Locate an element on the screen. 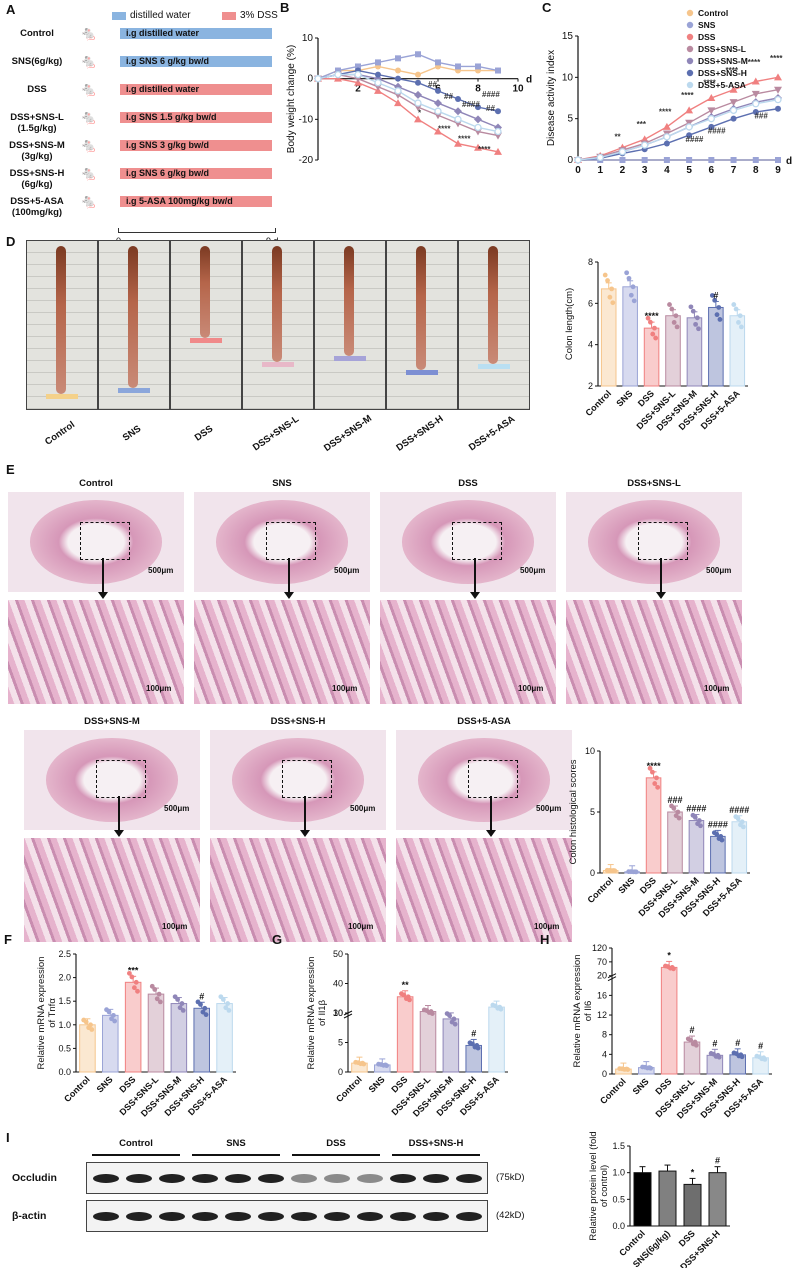 Image resolution: width=800 pixels, height=1270 pixels. x-tick-label: DSS is located at coordinates (127, 1084).